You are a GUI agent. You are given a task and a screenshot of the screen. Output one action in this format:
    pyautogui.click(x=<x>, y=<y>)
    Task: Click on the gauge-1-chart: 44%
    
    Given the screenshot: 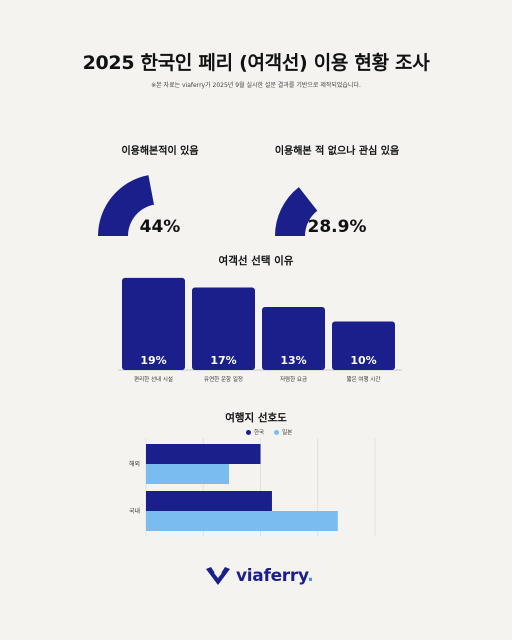 What is the action you would take?
    pyautogui.click(x=139, y=206)
    